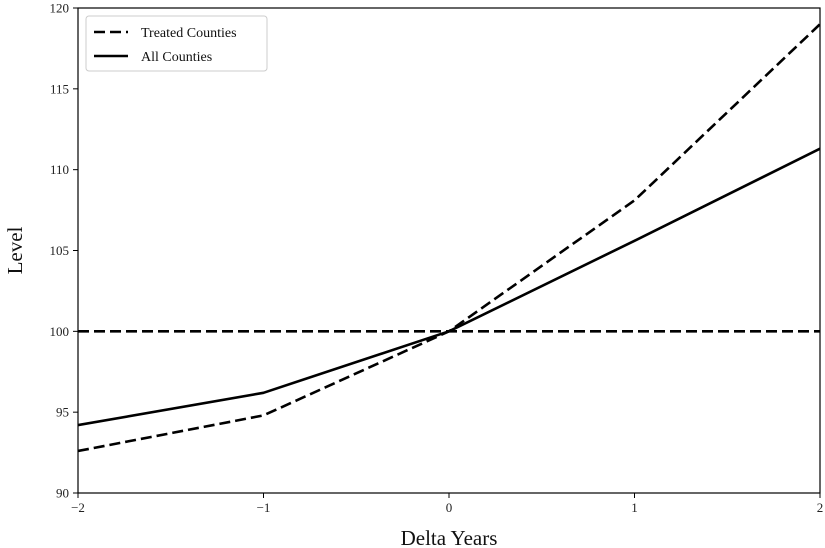  What do you see at coordinates (264, 507) in the screenshot?
I see `x-tick-label: −1` at bounding box center [264, 507].